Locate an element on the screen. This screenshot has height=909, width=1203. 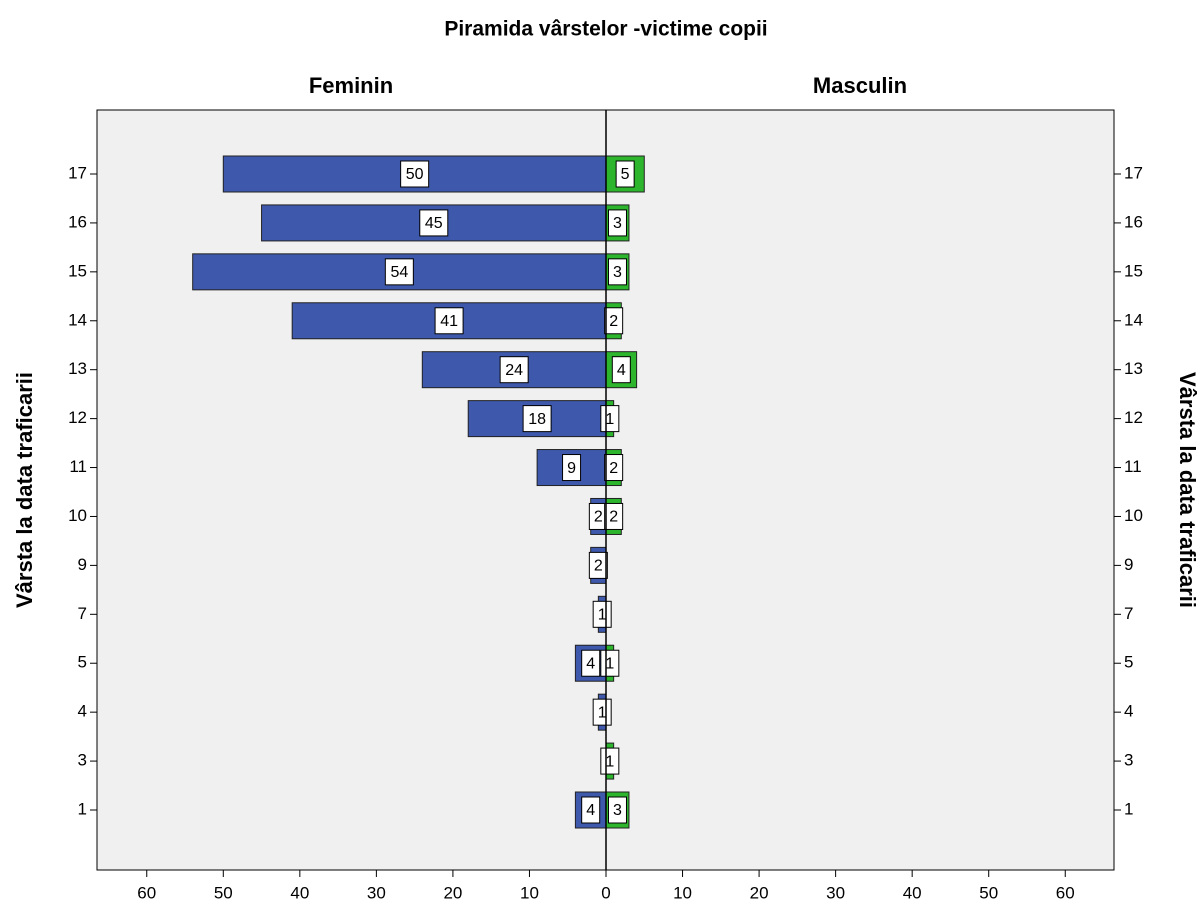
value-label: 18 is located at coordinates (537, 419).